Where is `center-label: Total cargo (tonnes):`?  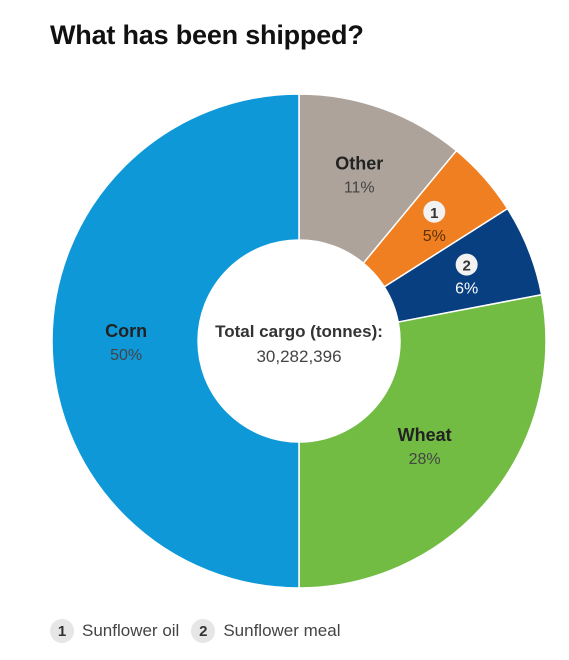
center-label: Total cargo (tonnes): is located at coordinates (299, 331).